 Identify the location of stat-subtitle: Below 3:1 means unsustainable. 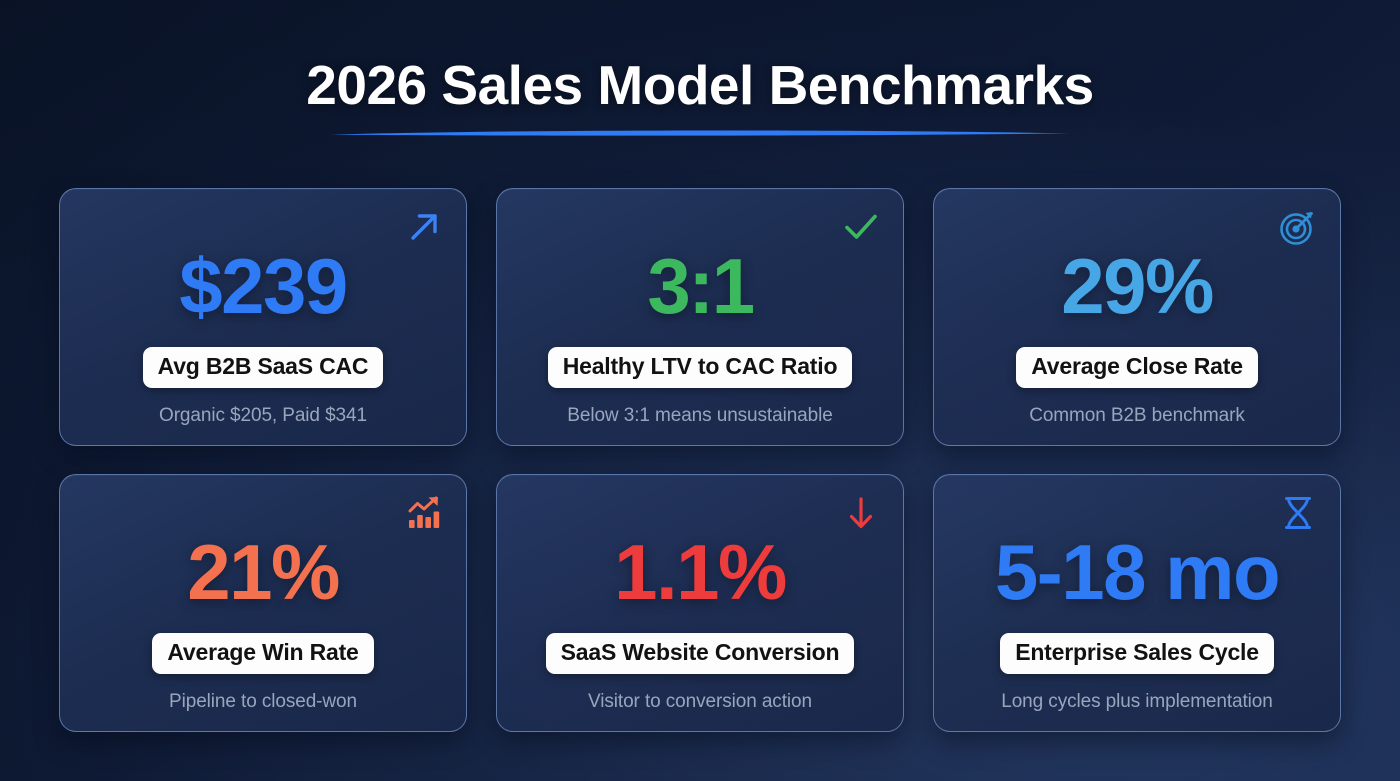
(700, 415).